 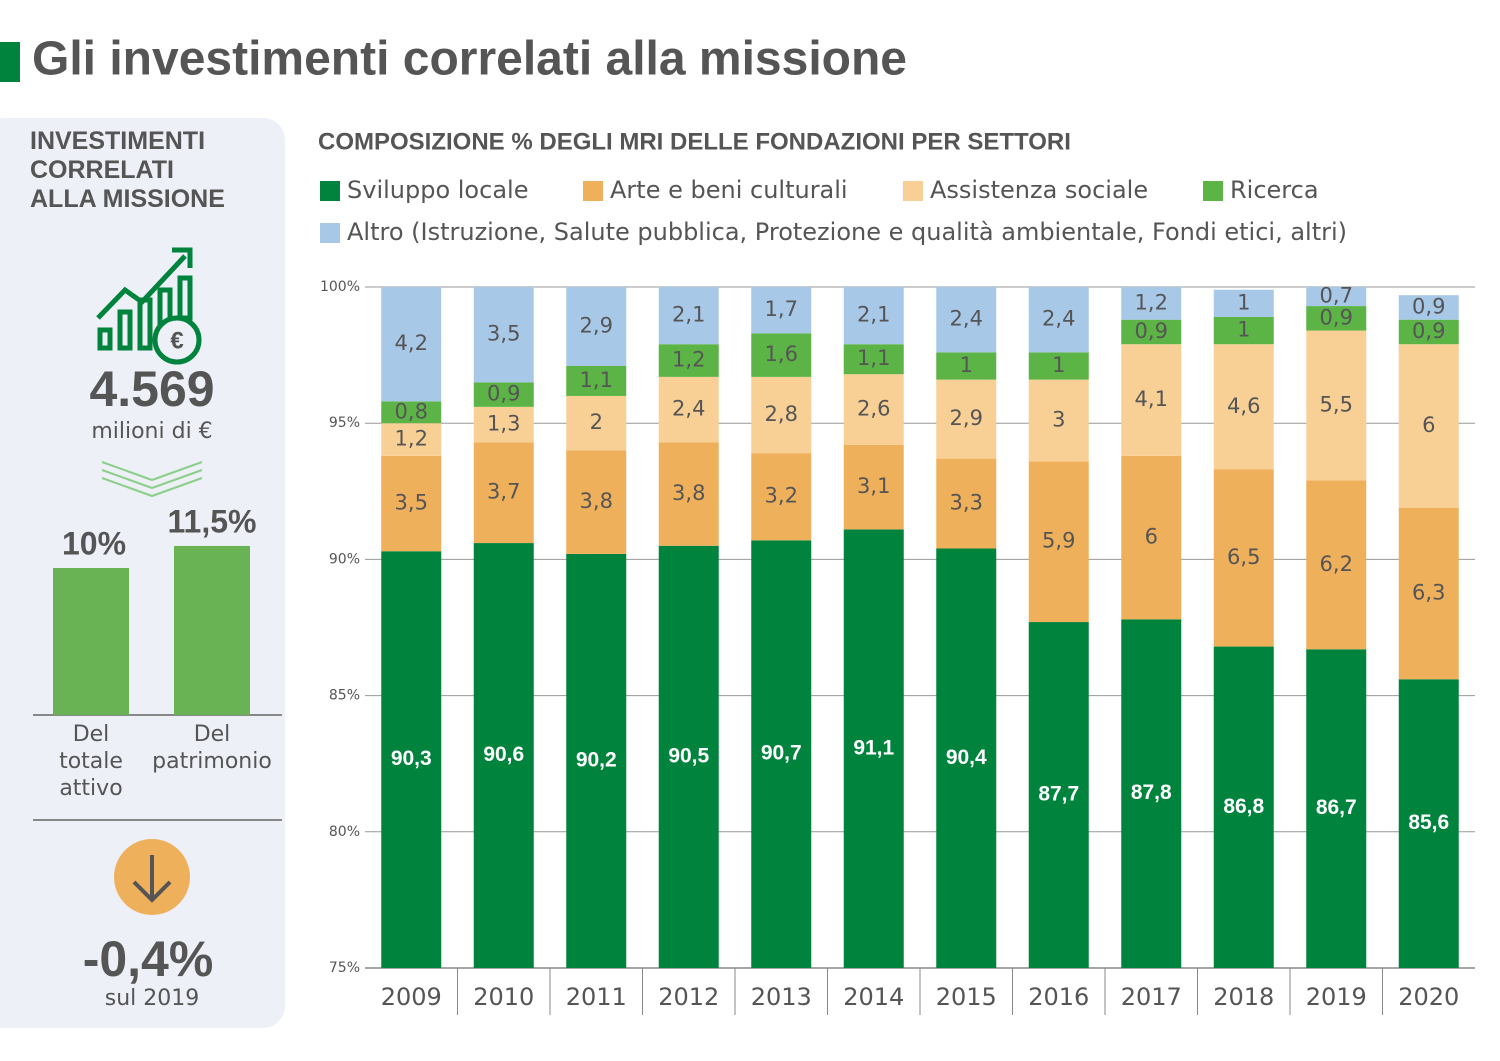 What do you see at coordinates (340, 287) in the screenshot?
I see `y-tick-label: 100%` at bounding box center [340, 287].